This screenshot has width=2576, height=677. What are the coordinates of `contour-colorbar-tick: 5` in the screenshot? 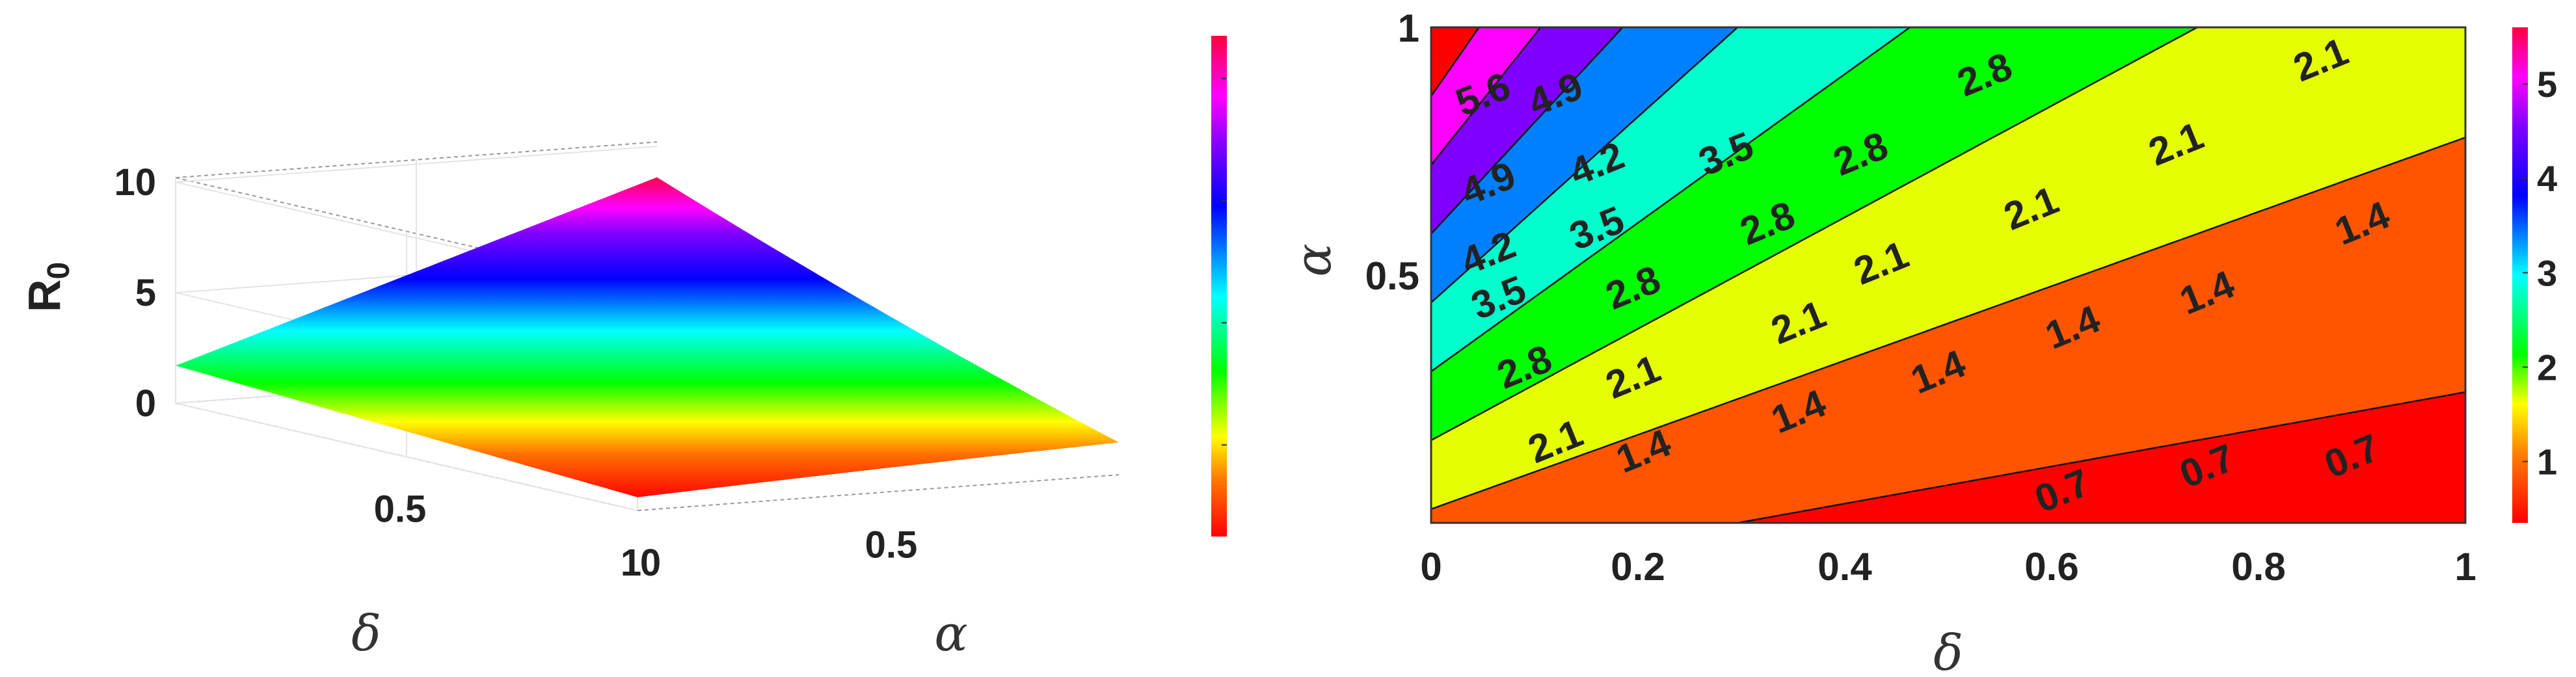 It's located at (2547, 85).